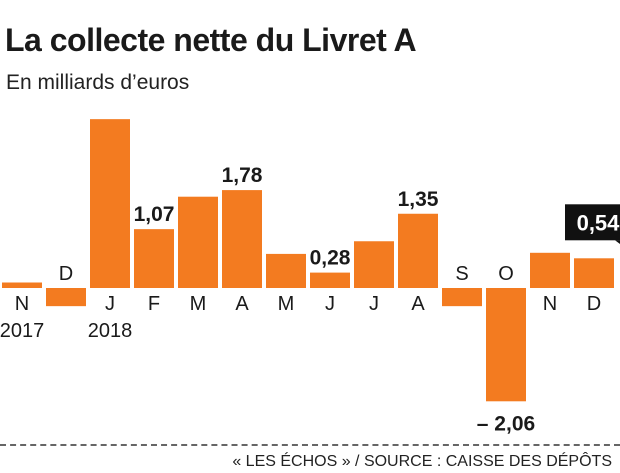 This screenshot has width=620, height=473. What do you see at coordinates (330, 258) in the screenshot?
I see `value-label-8: 0,28` at bounding box center [330, 258].